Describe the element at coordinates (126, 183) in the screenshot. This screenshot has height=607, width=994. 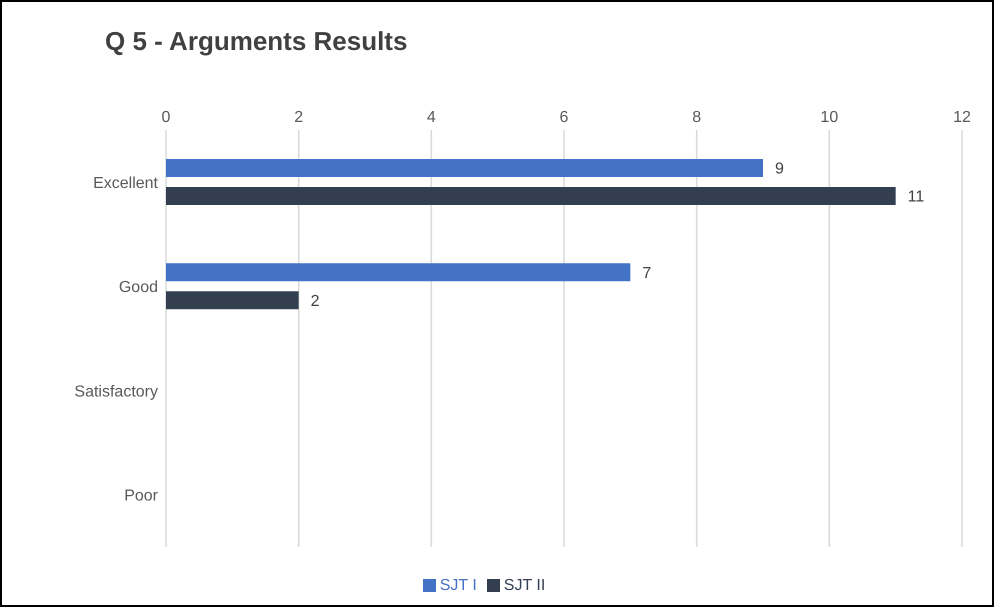
I see `y-tick-label: Excellent` at that location.